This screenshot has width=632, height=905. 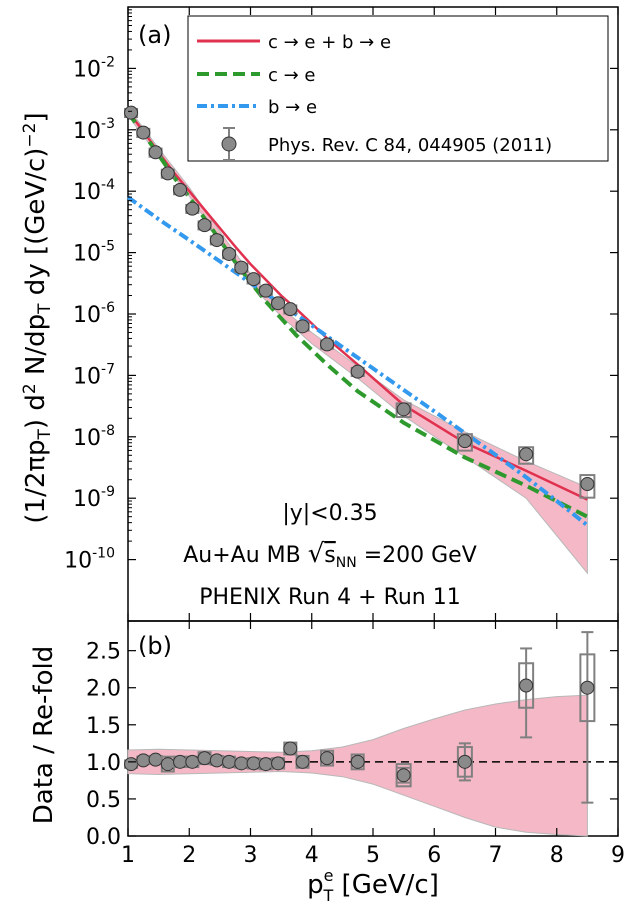 What do you see at coordinates (434, 855) in the screenshot?
I see `x-tick-label: 6` at bounding box center [434, 855].